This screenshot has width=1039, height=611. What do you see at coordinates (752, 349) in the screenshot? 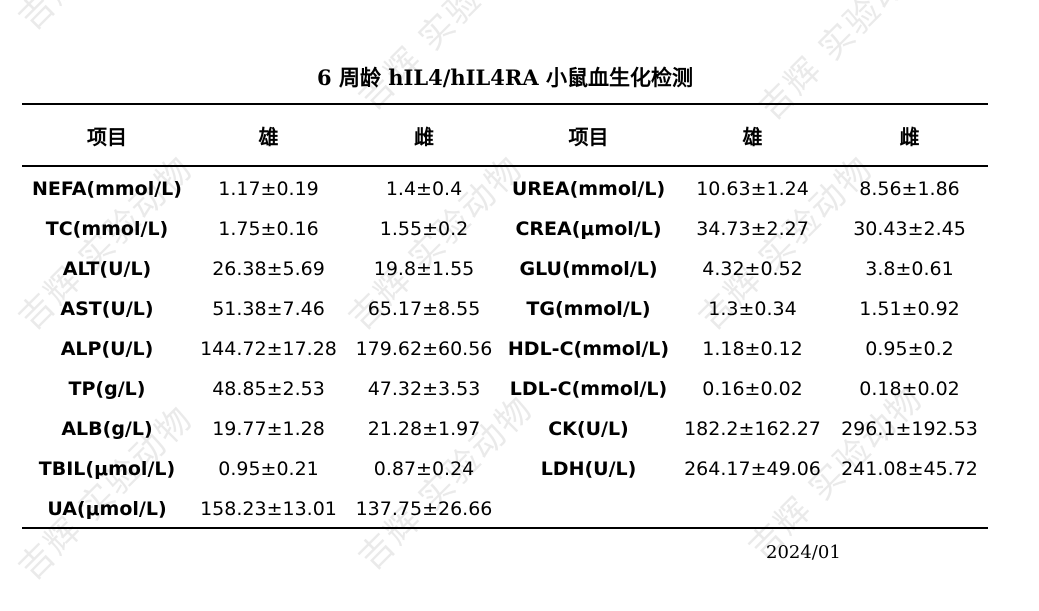
I see `male-value: 1.18±0.12` at bounding box center [752, 349].